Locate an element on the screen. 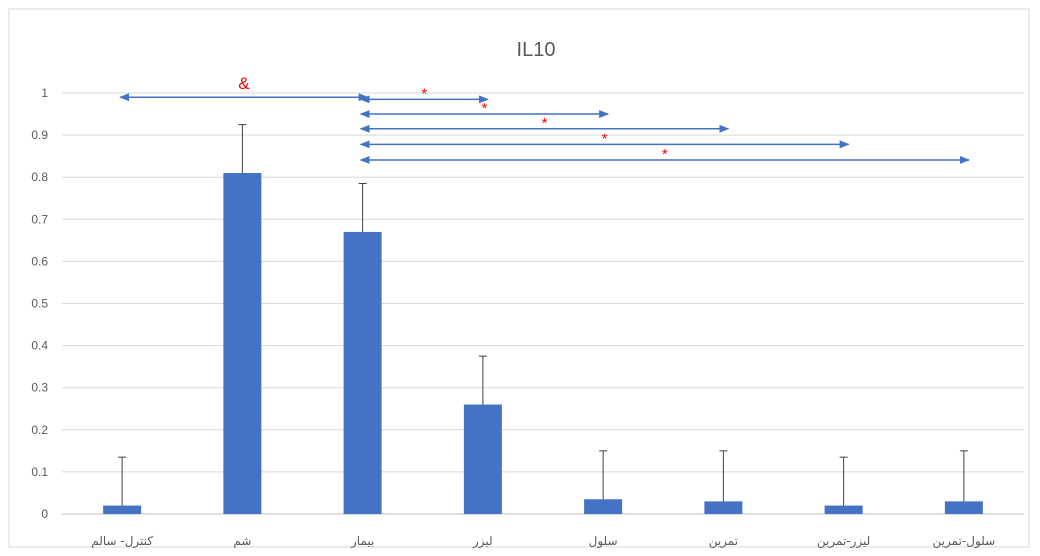 This screenshot has width=1040, height=556. y-tick-label: 0 is located at coordinates (44, 514).